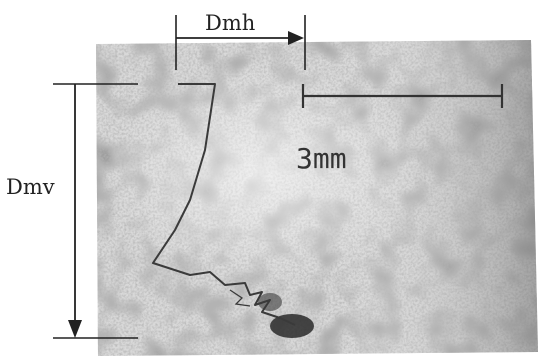  Describe the element at coordinates (296, 38) in the screenshot. I see `dmh-arrowhead` at that location.